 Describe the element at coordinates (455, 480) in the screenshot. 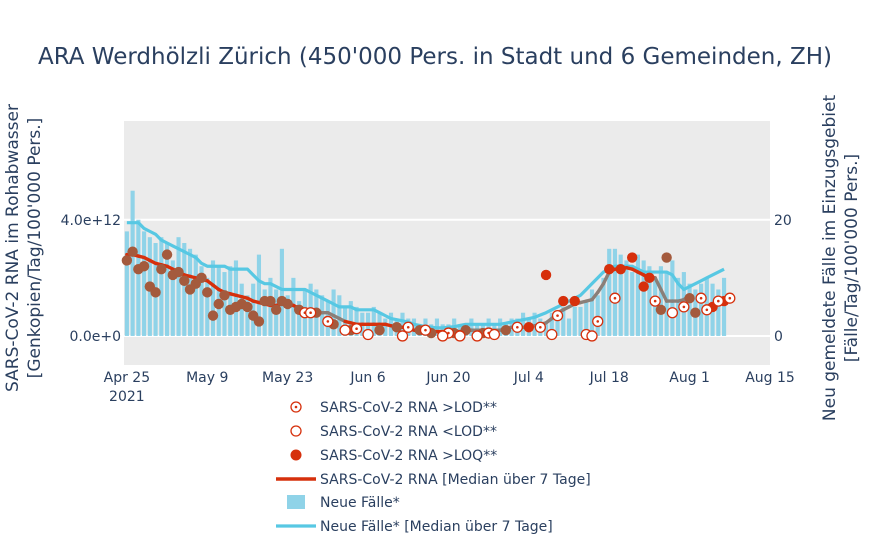

I see `legend-median-label: SARS-CoV-2 RNA [Median über 7 Tage]` at that location.